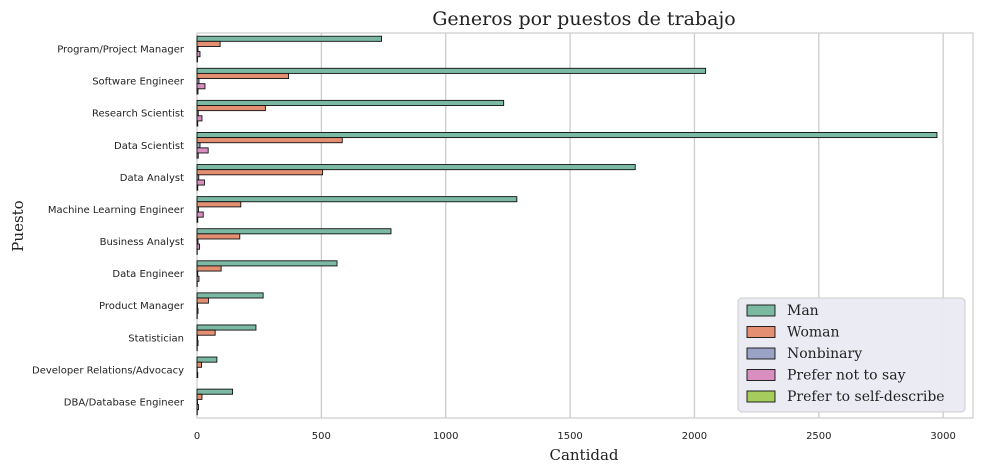 The image size is (982, 474). Describe the element at coordinates (824, 354) in the screenshot. I see `legend-label: Nonbinary` at that location.